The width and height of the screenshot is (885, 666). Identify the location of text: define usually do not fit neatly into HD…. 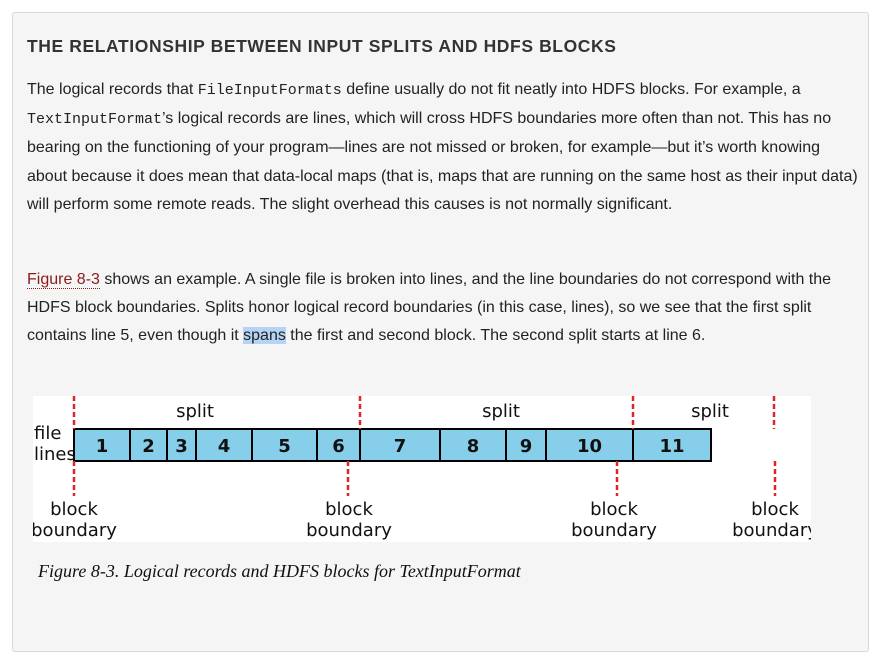
(571, 89).